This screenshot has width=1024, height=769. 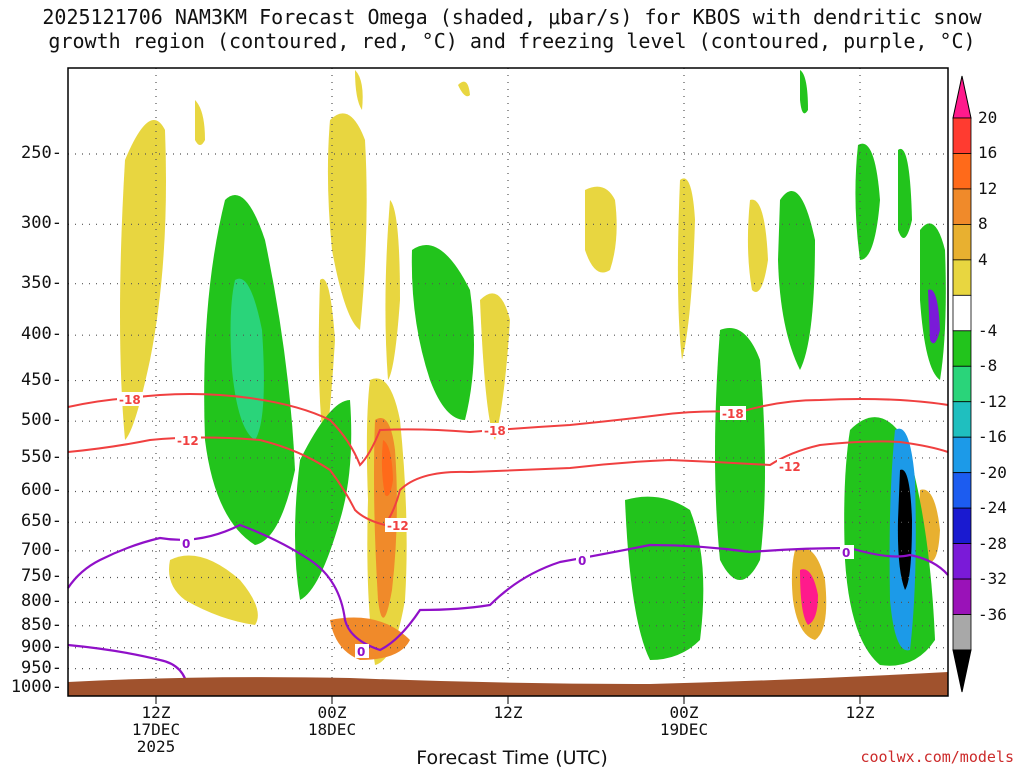 What do you see at coordinates (988, 330) in the screenshot?
I see `colorbar-tick-label: -4` at bounding box center [988, 330].